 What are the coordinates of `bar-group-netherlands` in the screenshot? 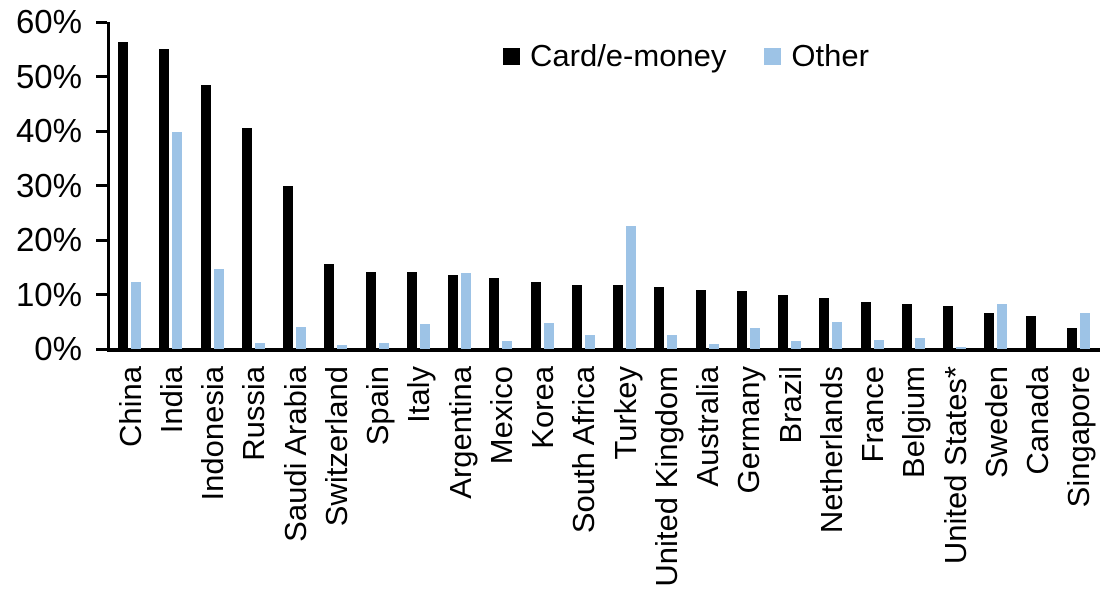 It's located at (831, 185).